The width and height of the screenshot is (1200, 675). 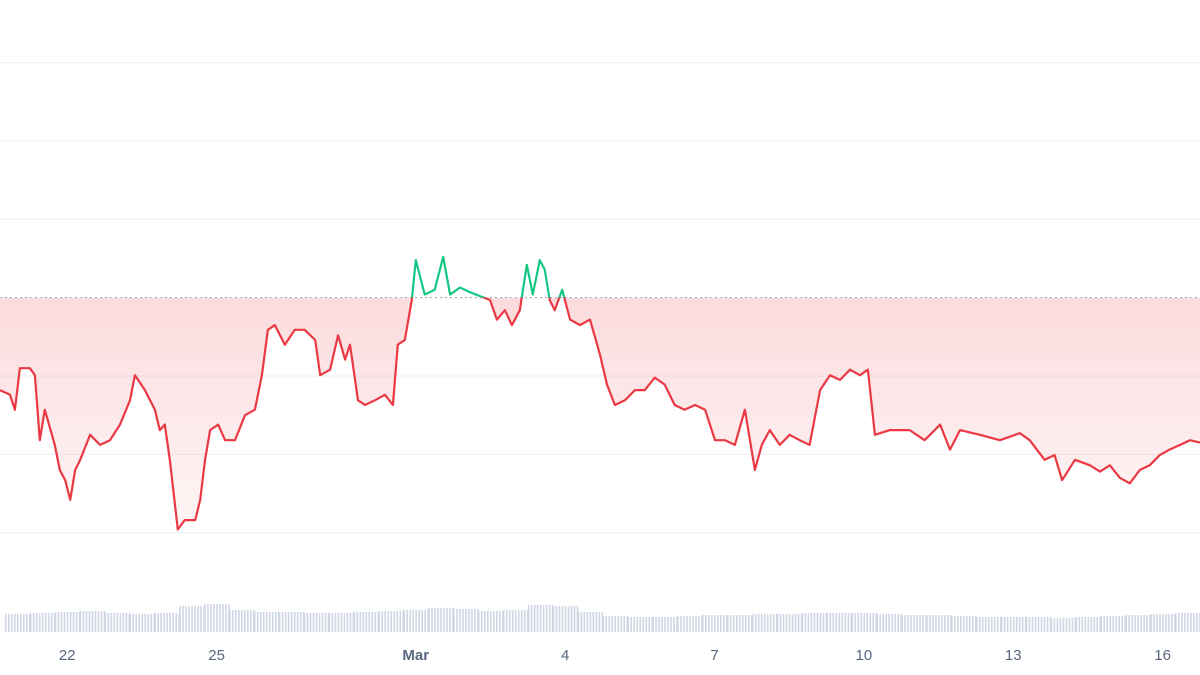 What do you see at coordinates (216, 655) in the screenshot?
I see `x-tick-label: 25` at bounding box center [216, 655].